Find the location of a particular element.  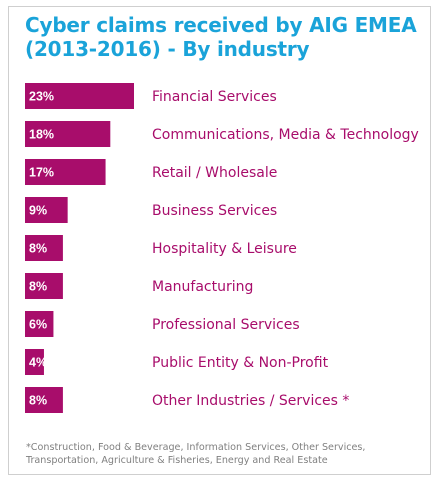

category-label: Business Services is located at coordinates (214, 211).